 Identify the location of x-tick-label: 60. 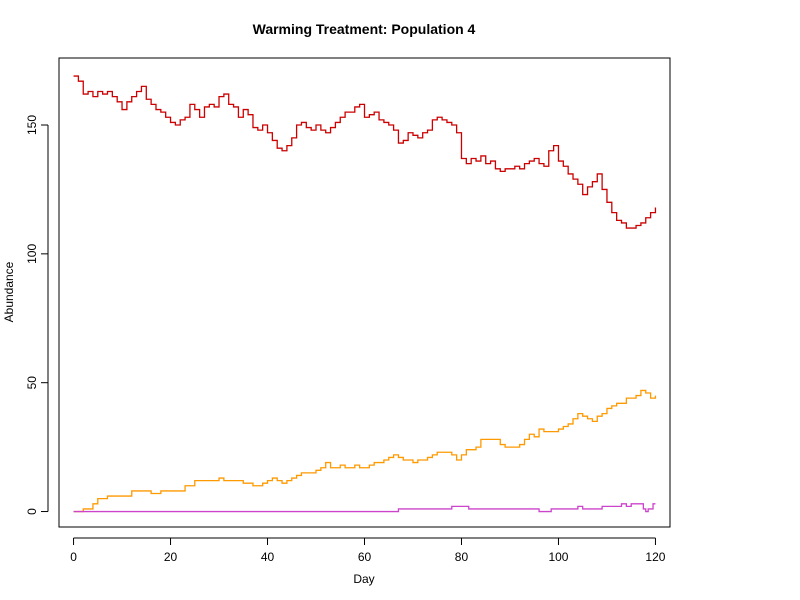
(365, 557).